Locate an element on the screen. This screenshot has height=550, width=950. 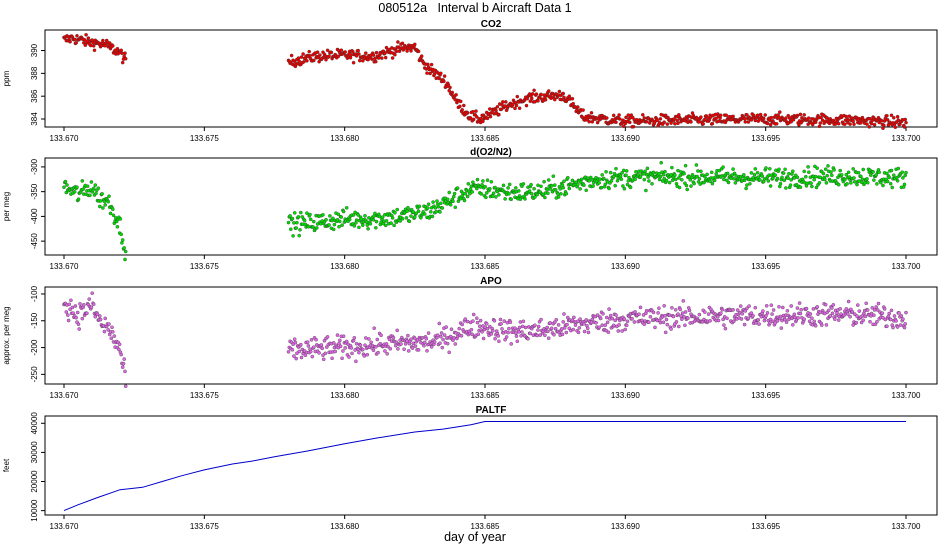
y-tick-label: 10000 is located at coordinates (34, 510).